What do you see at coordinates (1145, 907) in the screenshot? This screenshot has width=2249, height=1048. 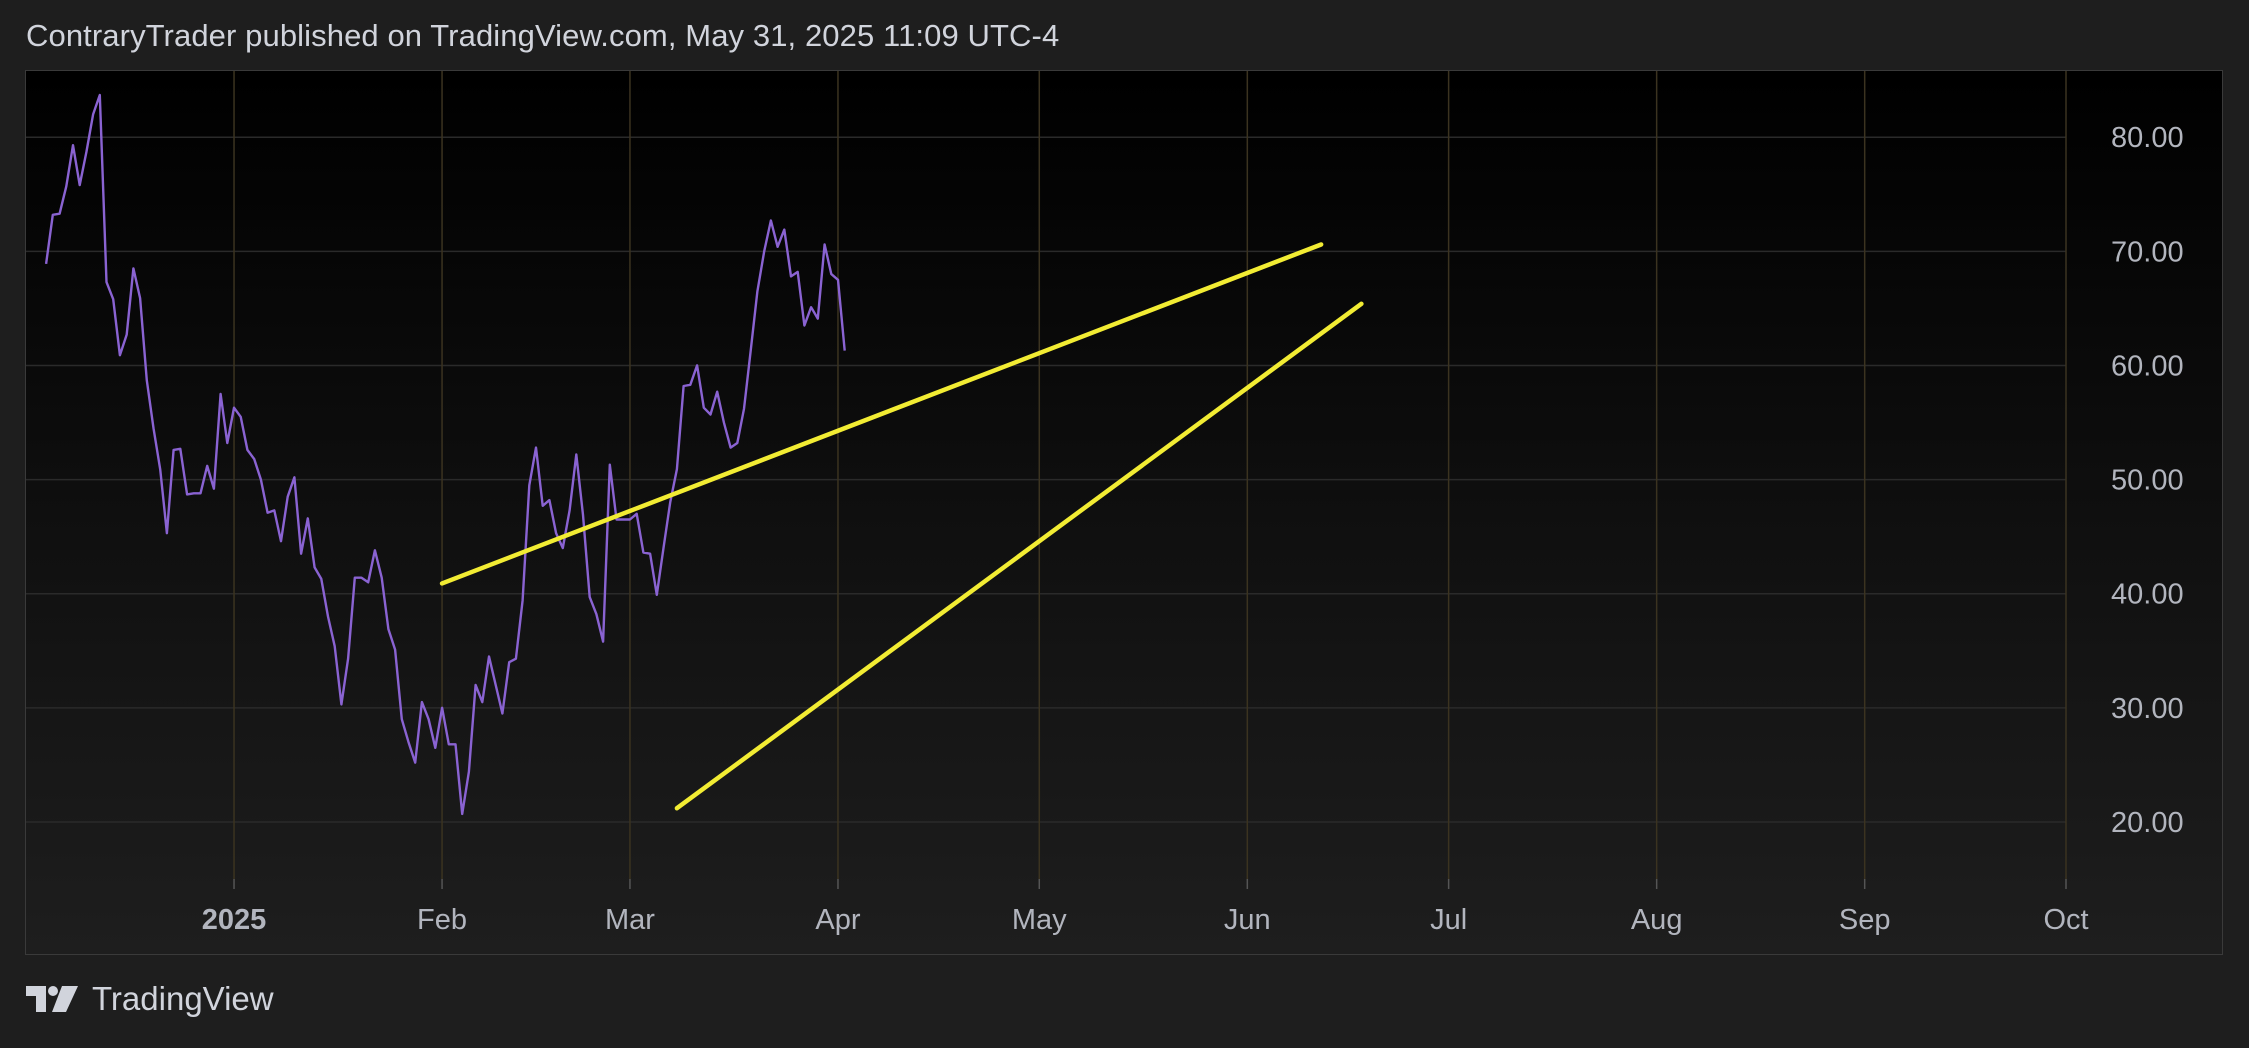 I see `x-axis: 2025 Feb Mar Apr May Jun Jul Aug Sep Oct` at bounding box center [1145, 907].